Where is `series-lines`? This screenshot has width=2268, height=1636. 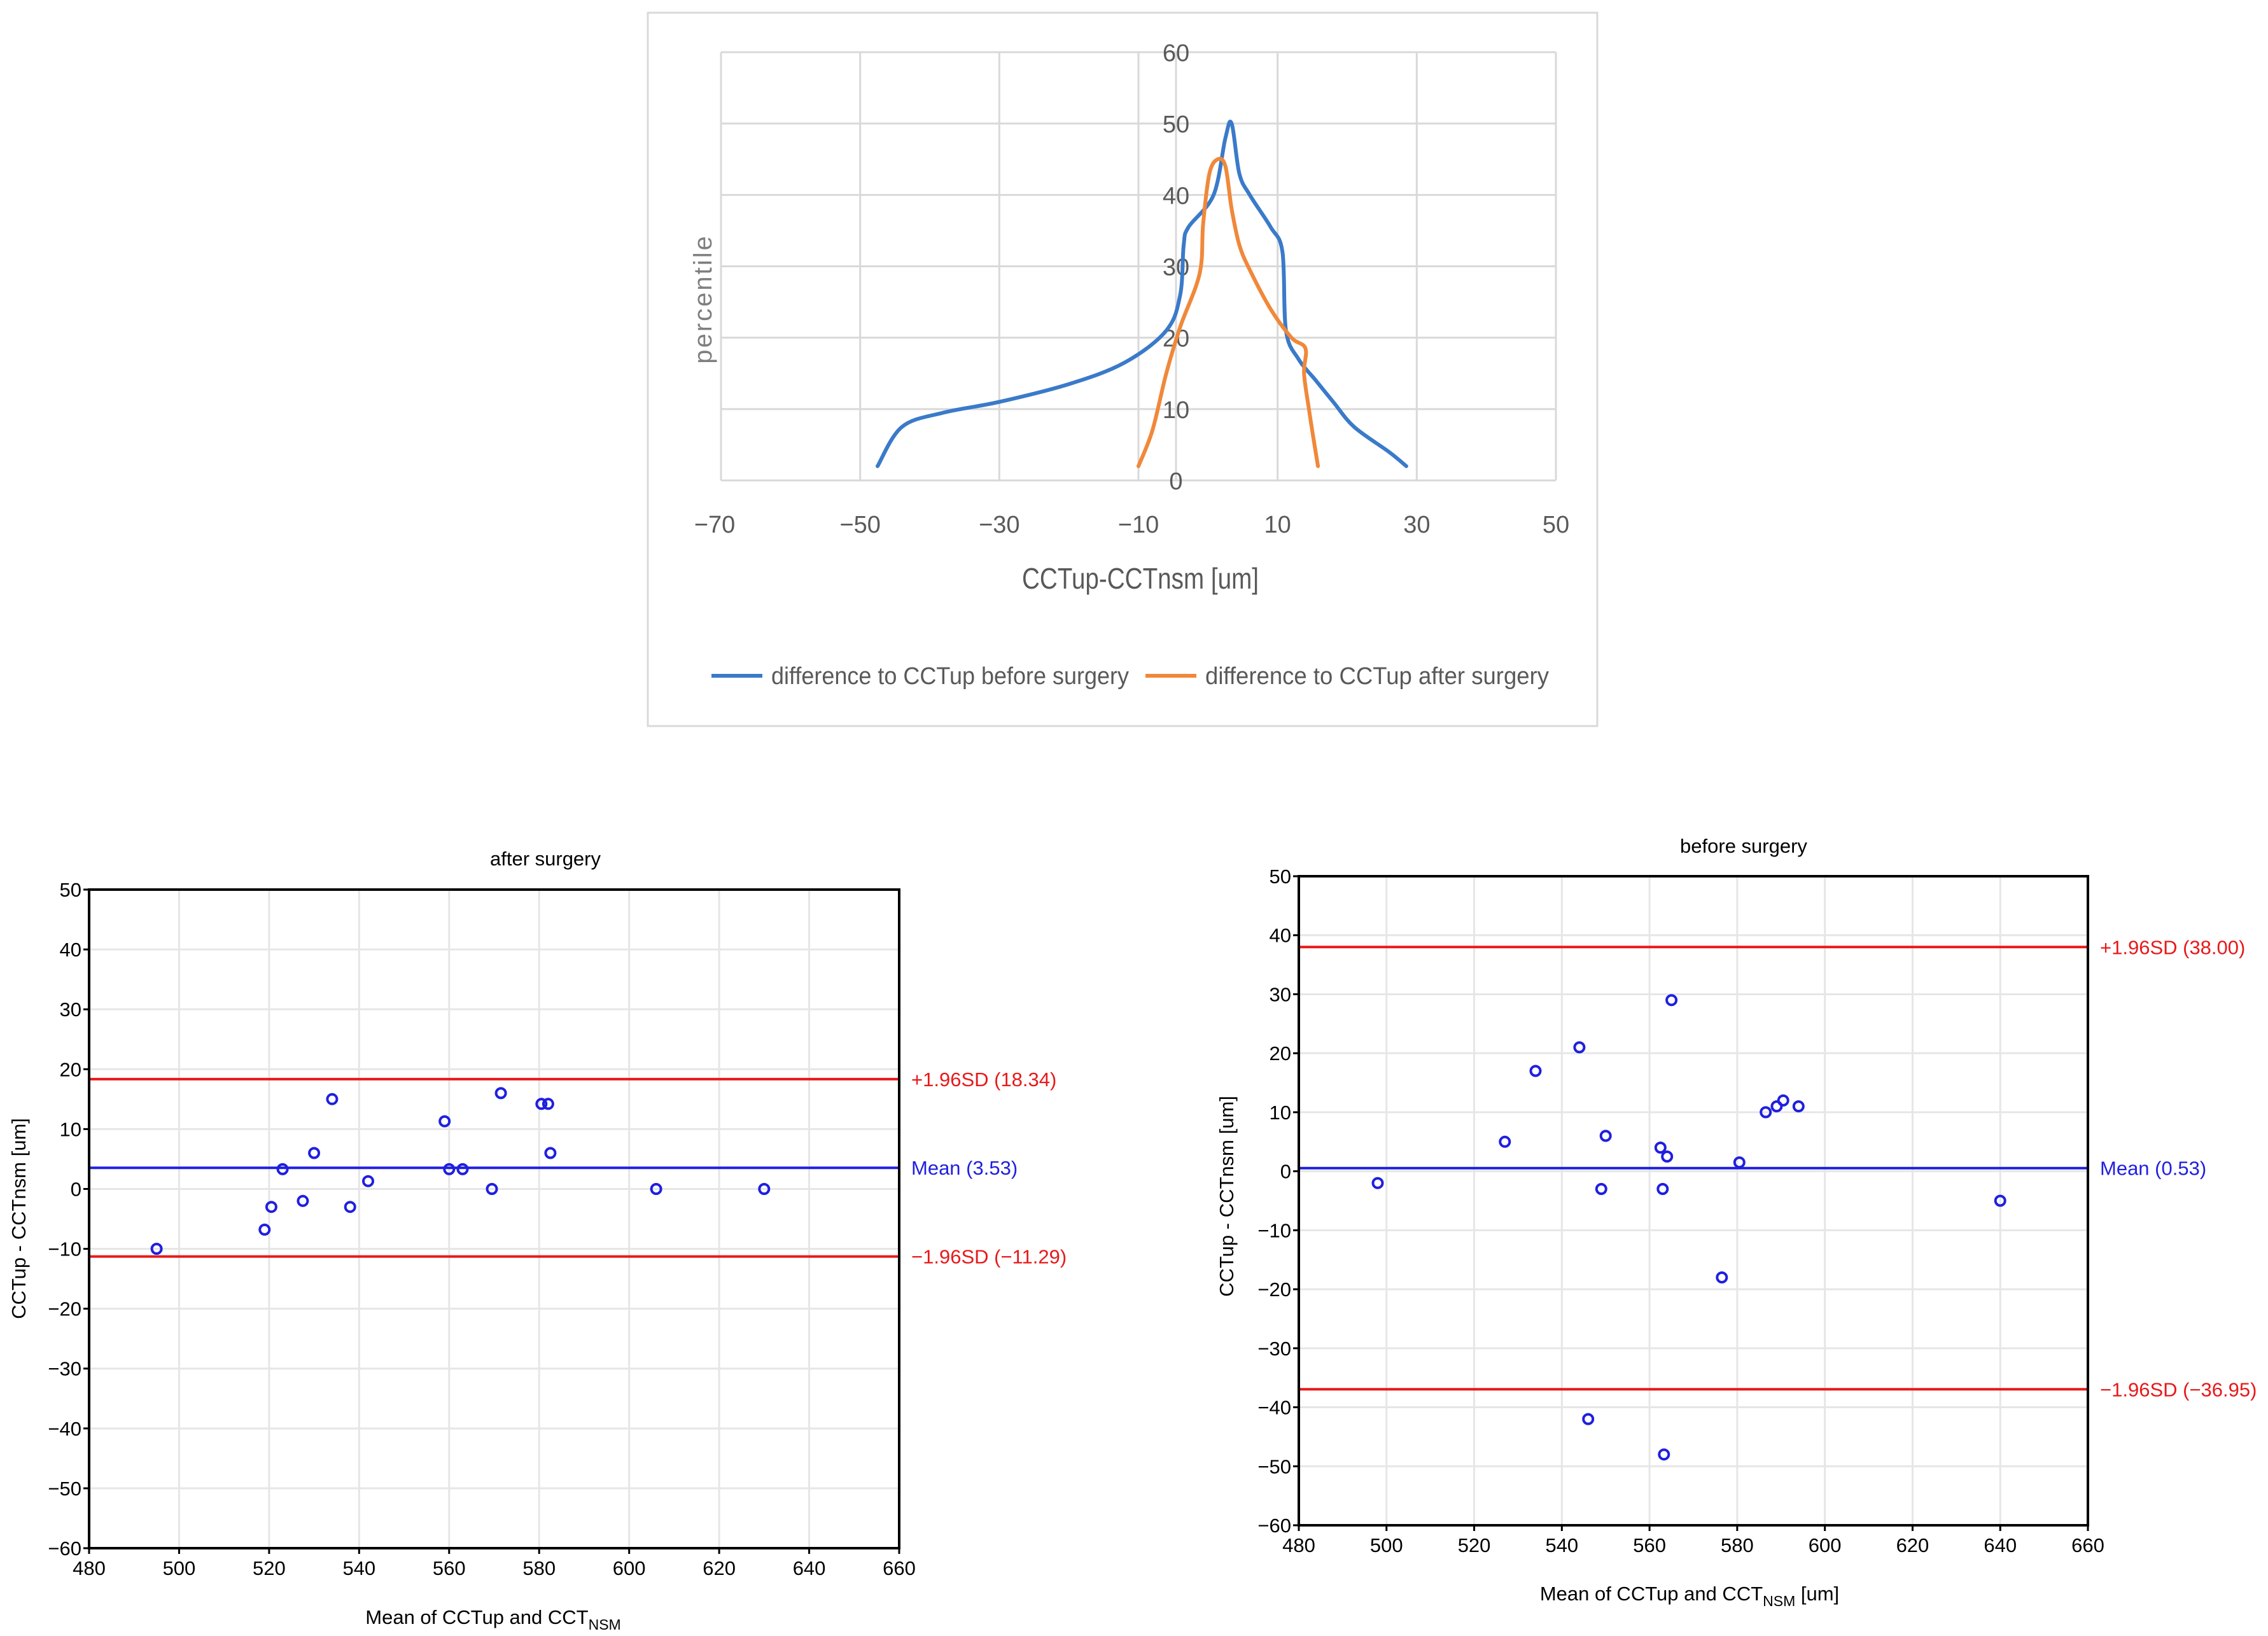 series-lines is located at coordinates (1142, 294).